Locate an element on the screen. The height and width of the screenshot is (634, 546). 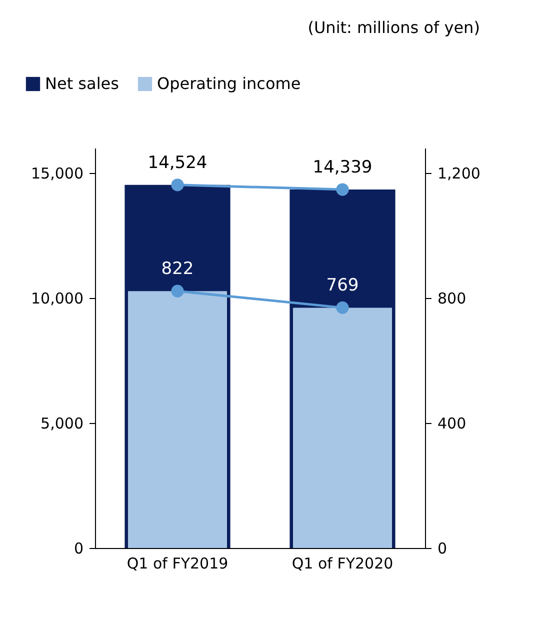
y2-tick-label: 1,200 is located at coordinates (459, 173).